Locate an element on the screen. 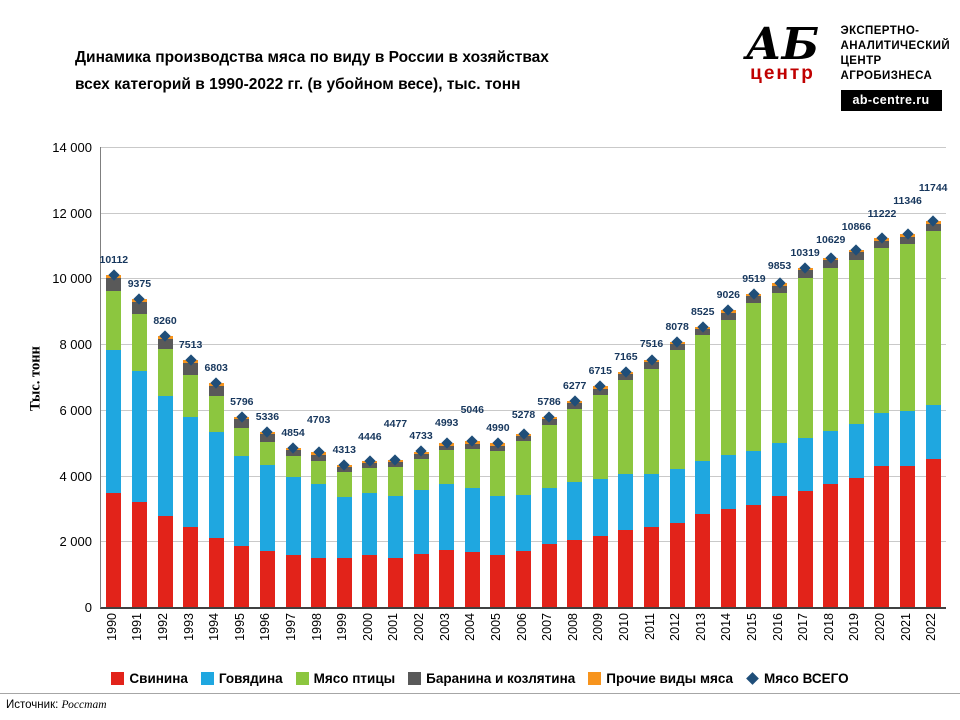 Image resolution: width=960 pixels, height=720 pixels. bar-segment-2017 is located at coordinates (805, 358).